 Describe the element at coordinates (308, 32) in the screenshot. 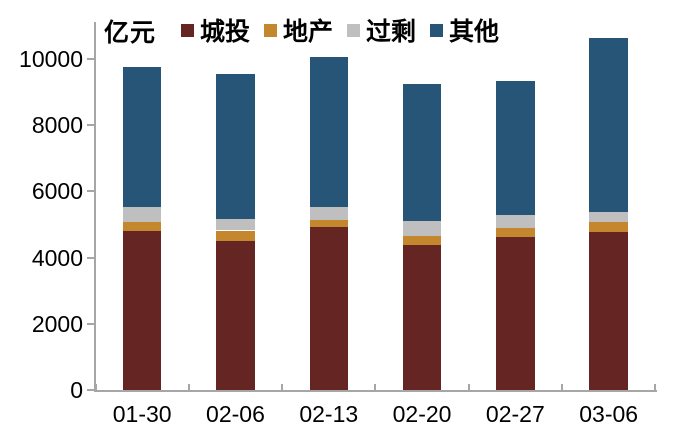

I see `legend-item-label: 地产` at that location.